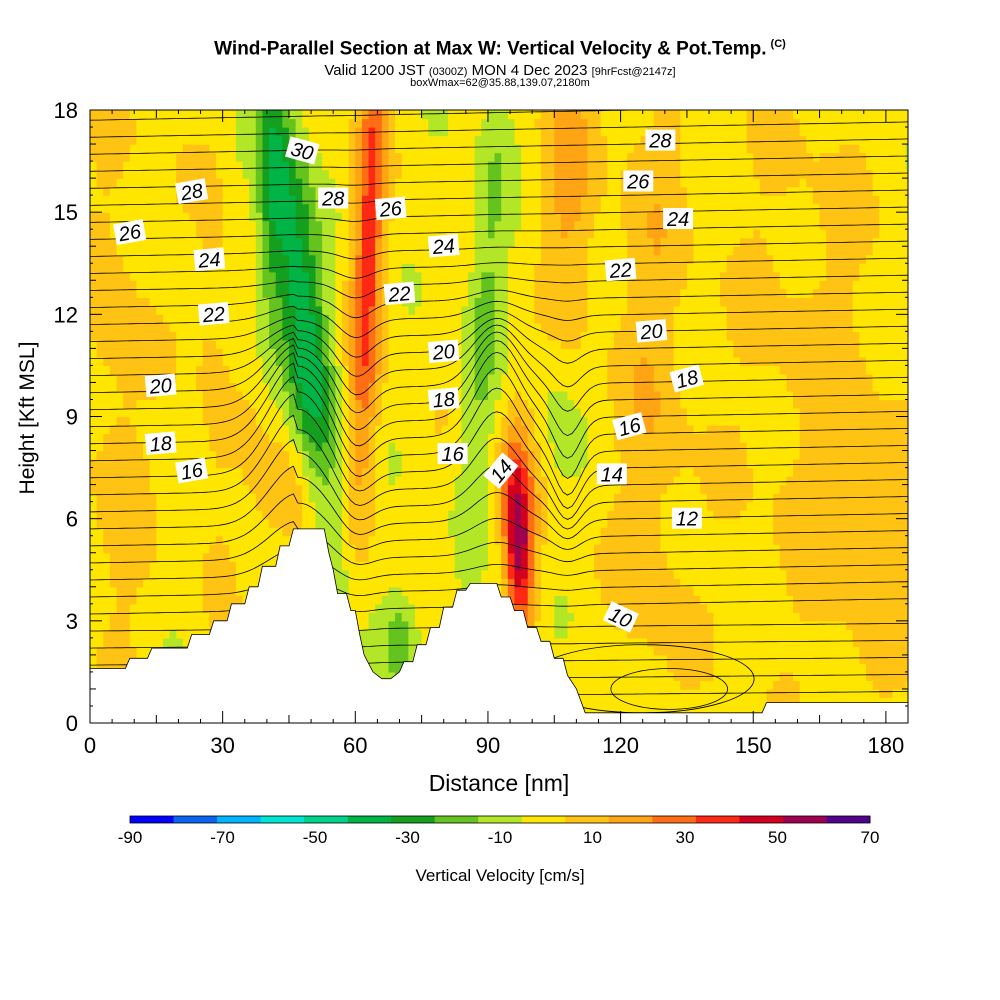  I want to click on y-tick-label: 15, so click(66, 212).